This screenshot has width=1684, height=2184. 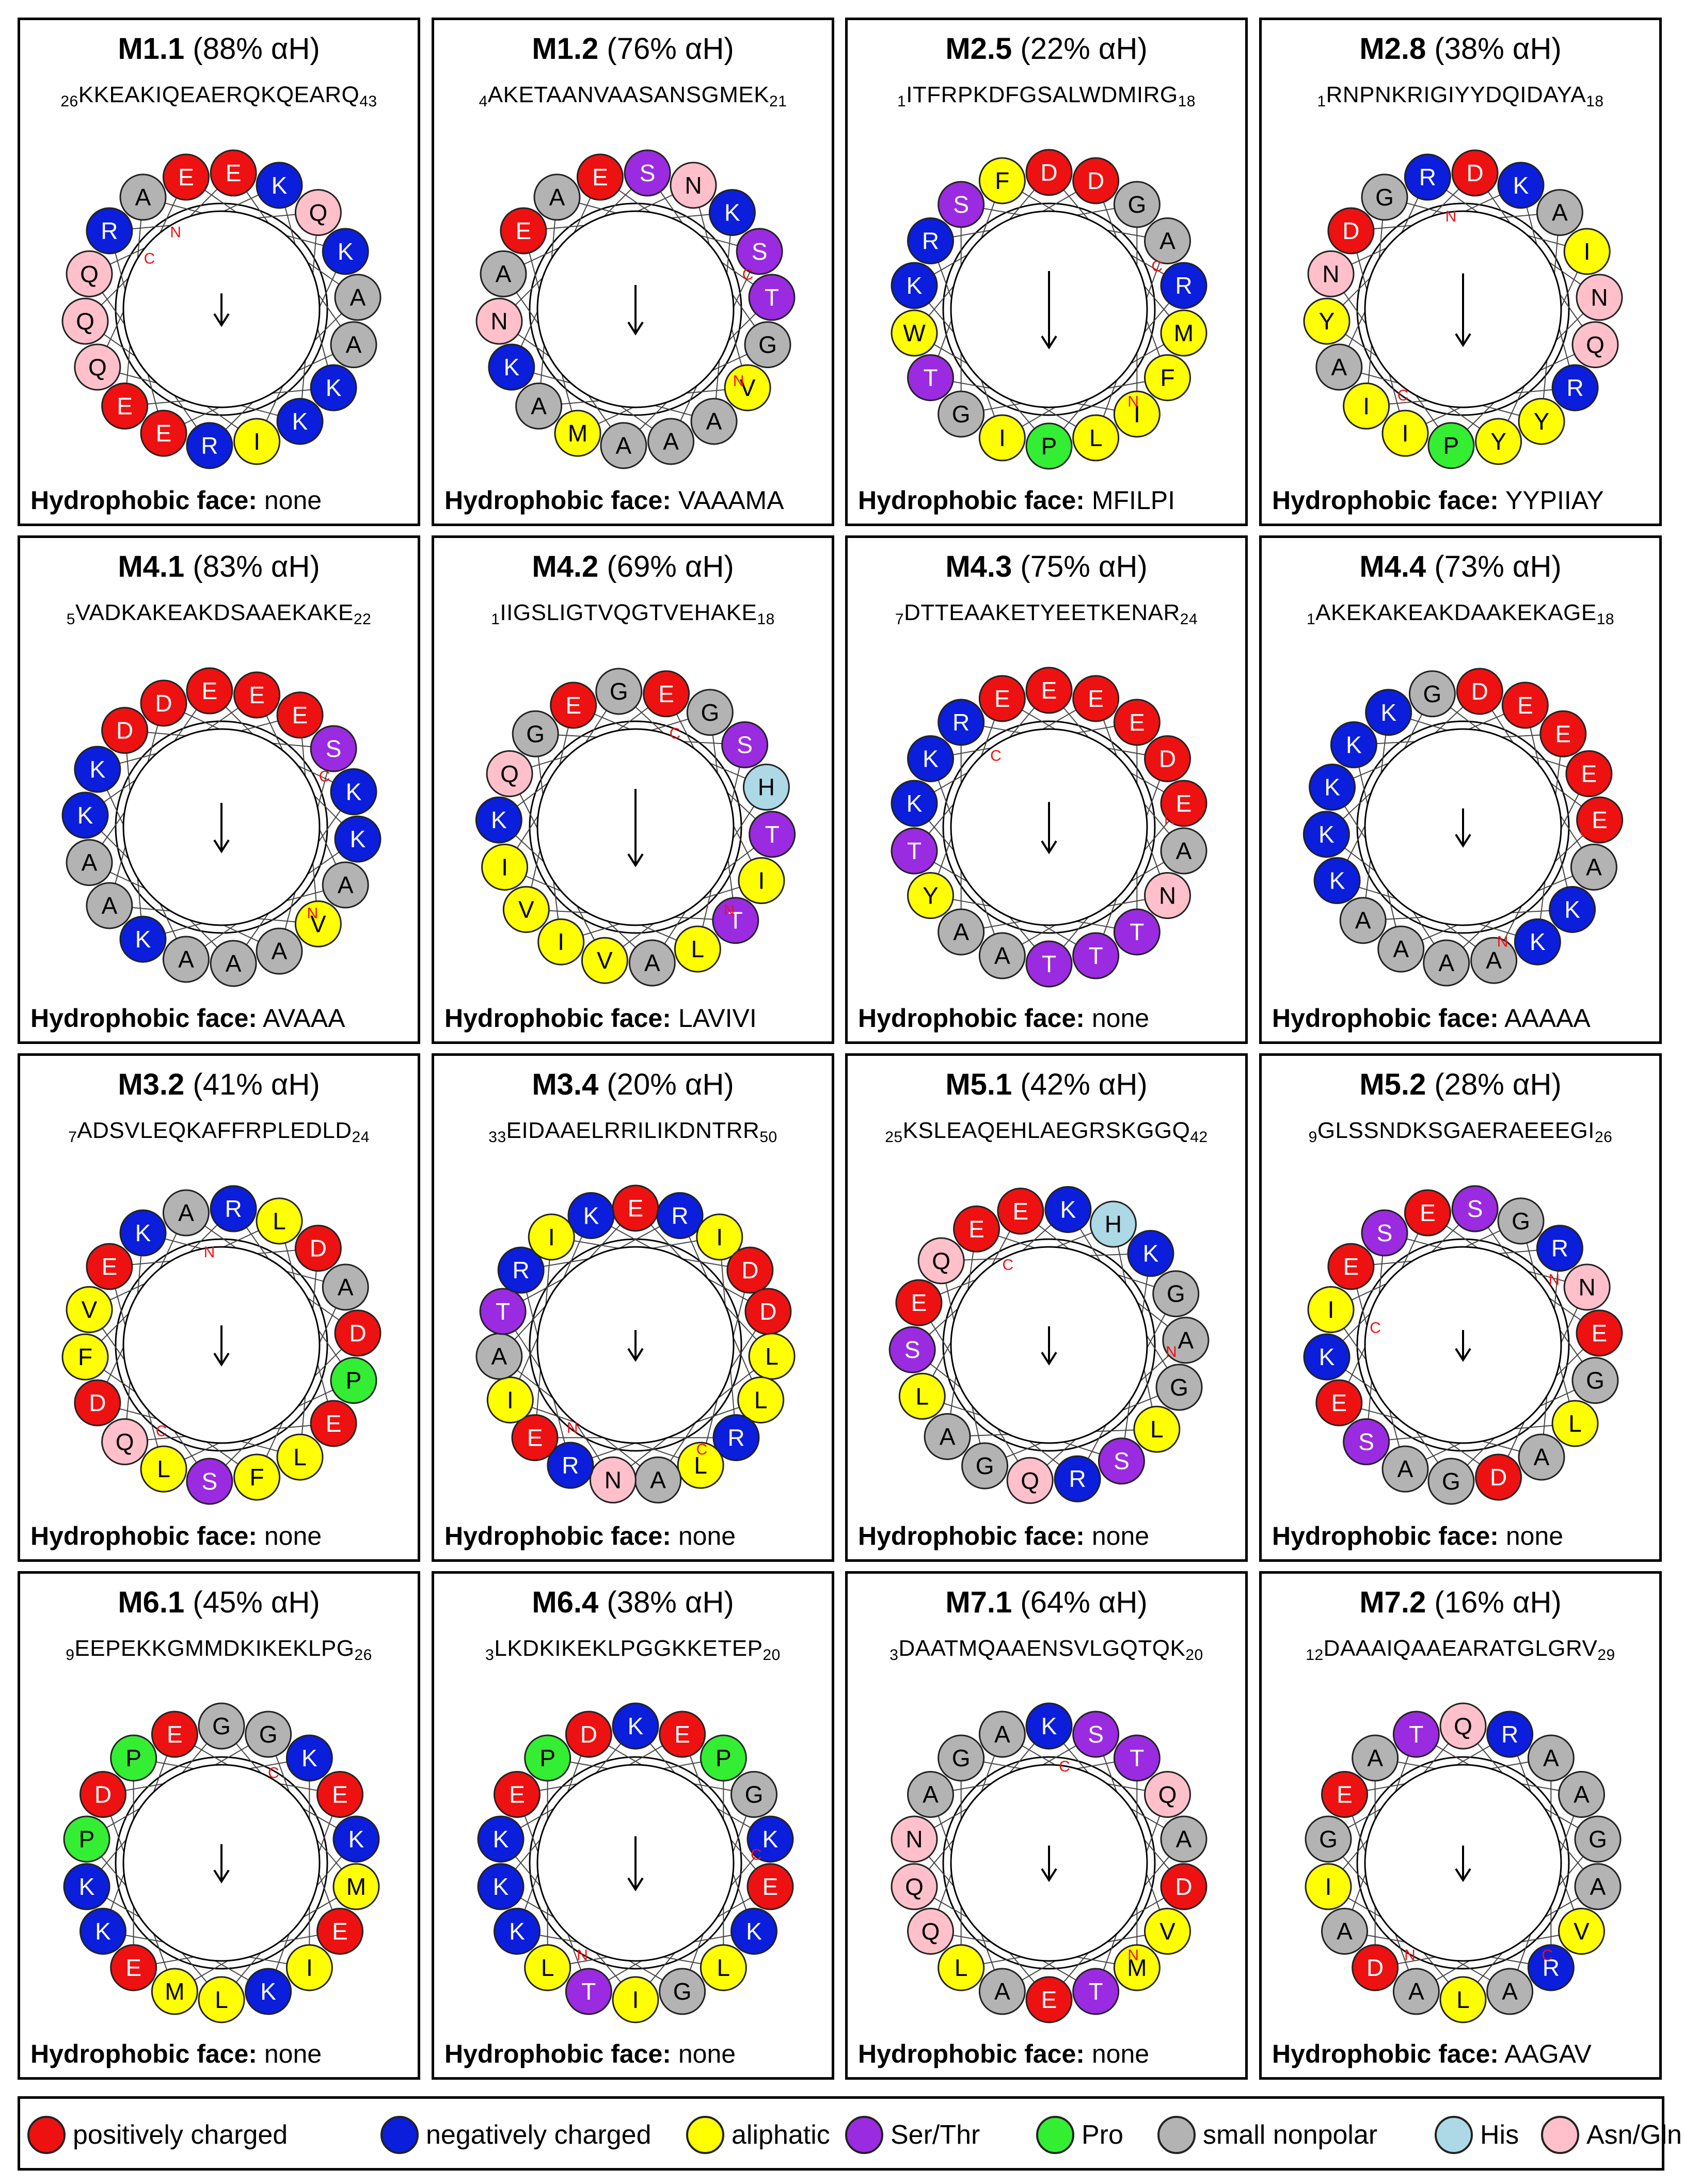 What do you see at coordinates (1599, 297) in the screenshot?
I see `residue-letter: N` at bounding box center [1599, 297].